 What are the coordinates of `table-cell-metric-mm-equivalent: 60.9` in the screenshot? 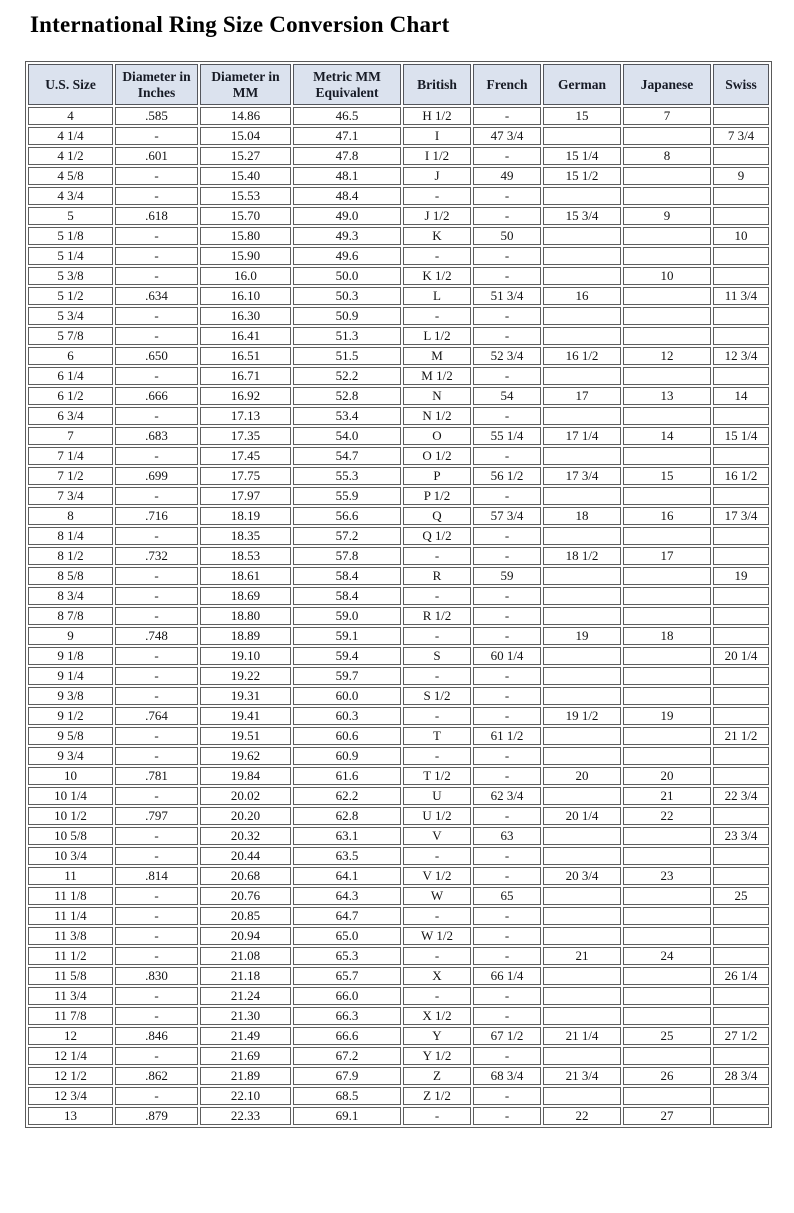 It's located at (347, 756).